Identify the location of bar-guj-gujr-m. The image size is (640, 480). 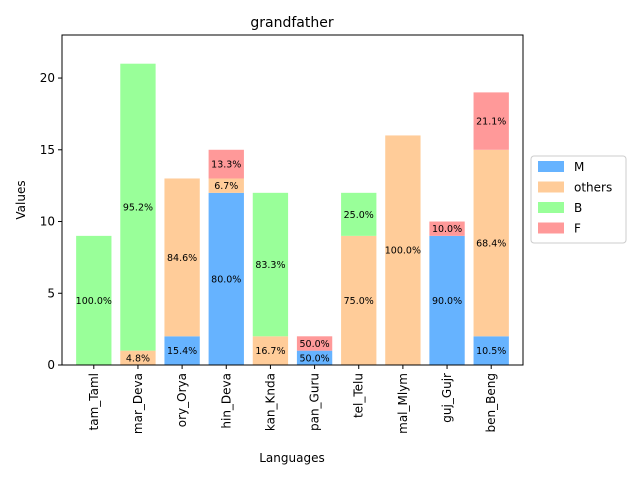
(447, 300).